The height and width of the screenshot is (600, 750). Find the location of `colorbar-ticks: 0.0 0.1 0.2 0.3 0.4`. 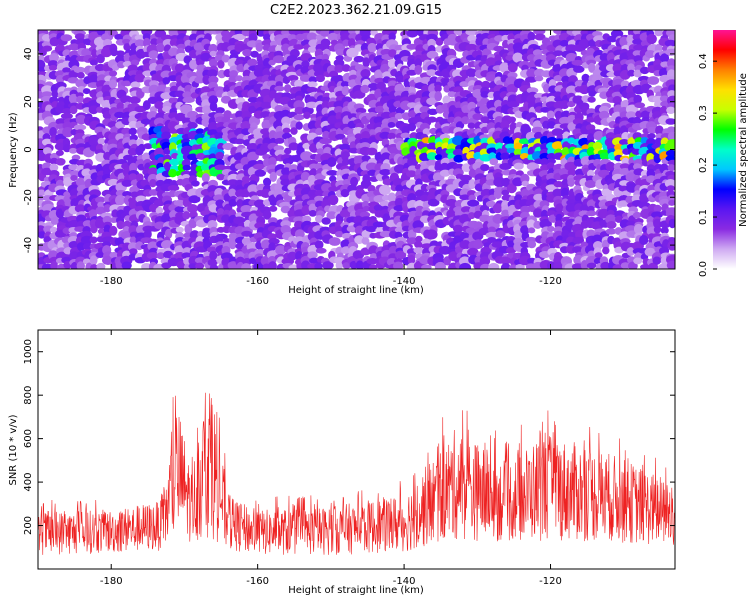

colorbar-ticks: 0.0 0.1 0.2 0.3 0.4 is located at coordinates (707, 165).